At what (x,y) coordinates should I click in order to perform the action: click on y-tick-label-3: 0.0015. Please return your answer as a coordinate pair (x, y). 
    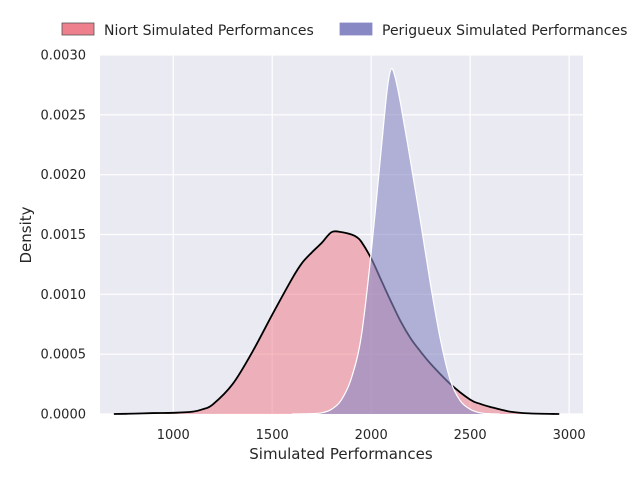
    Looking at the image, I should click on (64, 235).